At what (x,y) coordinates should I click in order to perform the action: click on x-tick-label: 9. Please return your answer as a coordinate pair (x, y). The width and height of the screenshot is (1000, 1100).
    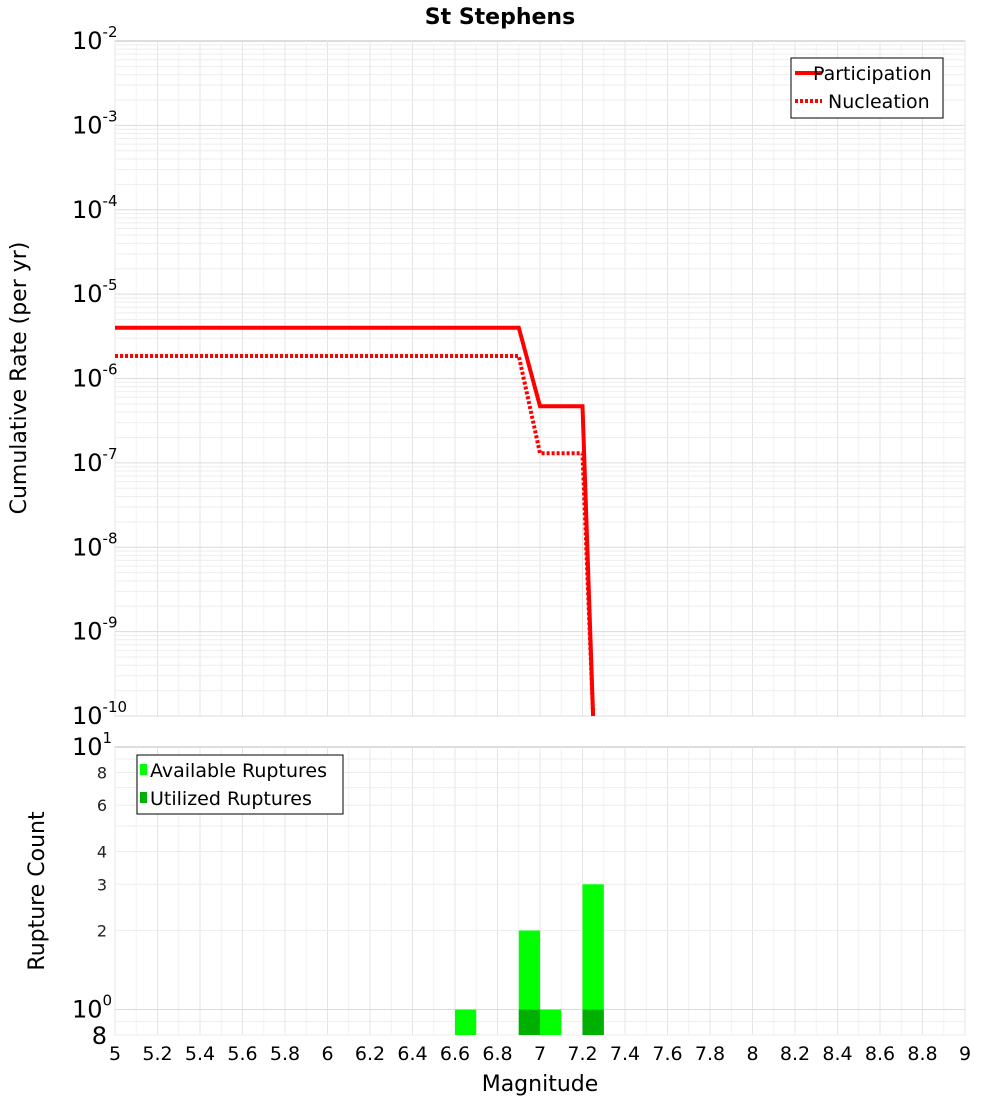
    Looking at the image, I should click on (965, 1054).